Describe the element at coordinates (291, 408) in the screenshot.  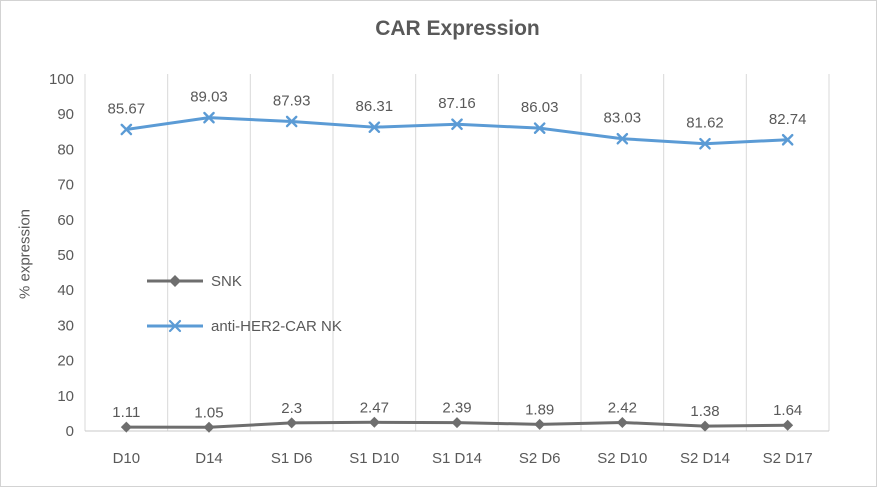
I see `data-label-snk: 2.3` at that location.